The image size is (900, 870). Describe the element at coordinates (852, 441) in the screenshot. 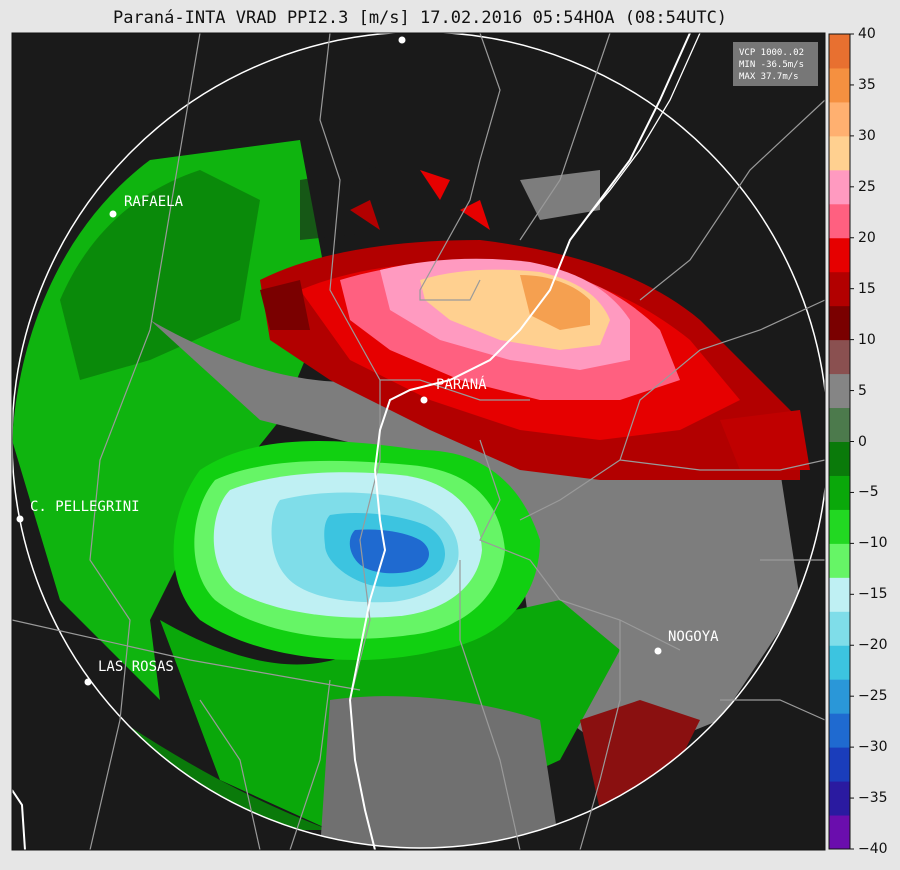

I see `colorbar-ticks` at that location.